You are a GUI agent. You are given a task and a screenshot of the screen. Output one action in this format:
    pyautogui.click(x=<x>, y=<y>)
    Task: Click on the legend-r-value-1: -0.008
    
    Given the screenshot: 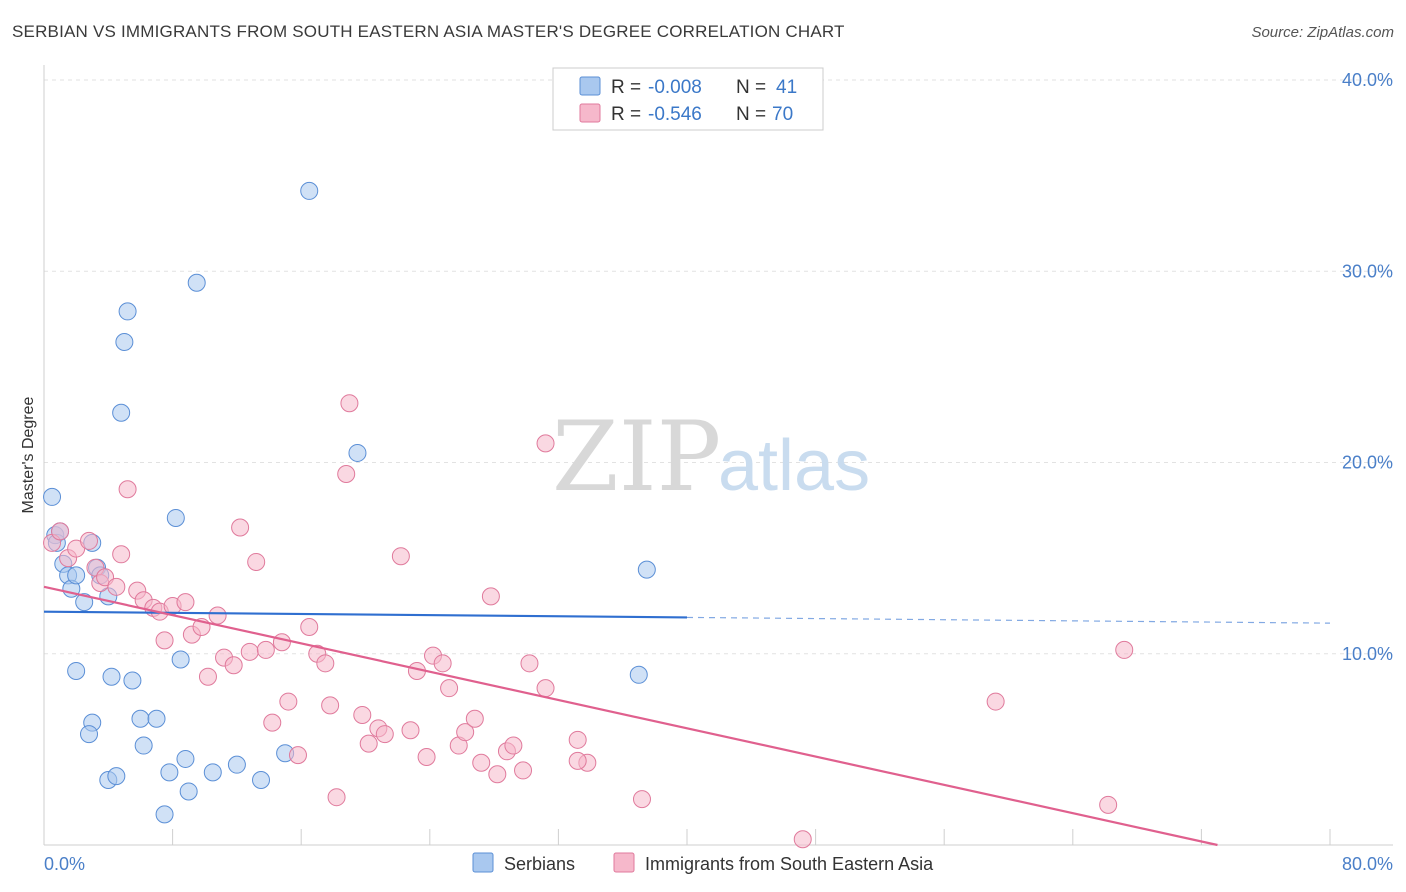 What is the action you would take?
    pyautogui.click(x=675, y=87)
    